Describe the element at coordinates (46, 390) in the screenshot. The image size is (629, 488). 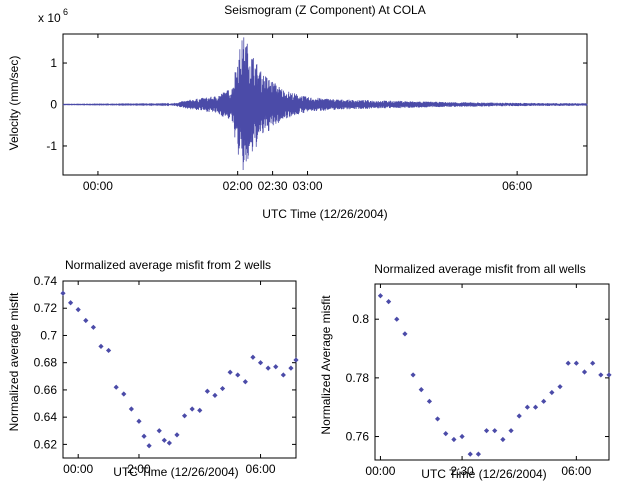
I see `y-tick-label: 0.66` at that location.